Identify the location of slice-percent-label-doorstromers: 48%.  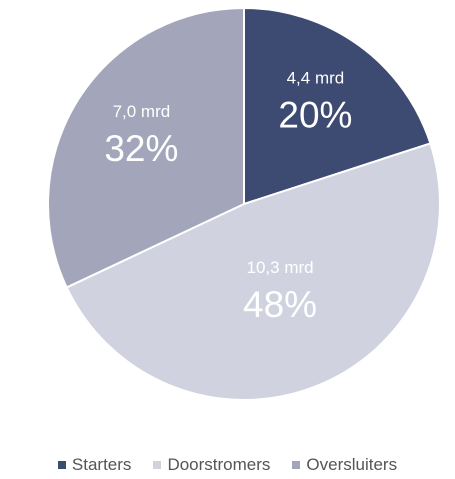
(280, 304).